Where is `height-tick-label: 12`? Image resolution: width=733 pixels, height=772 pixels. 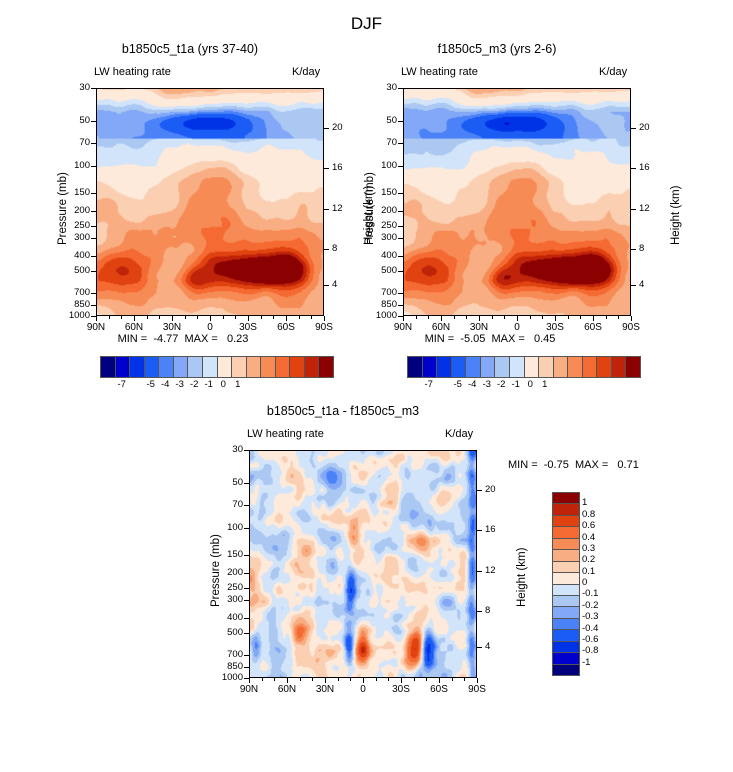
height-tick-label: 12 is located at coordinates (490, 571).